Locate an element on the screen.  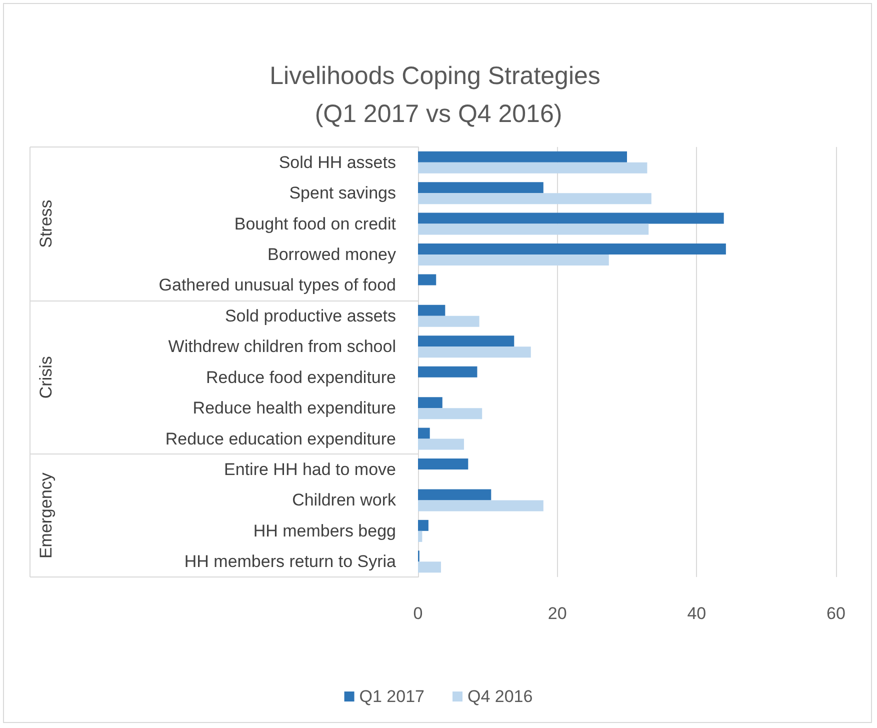
y-tick-label: Reduce education expenditure is located at coordinates (280, 438).